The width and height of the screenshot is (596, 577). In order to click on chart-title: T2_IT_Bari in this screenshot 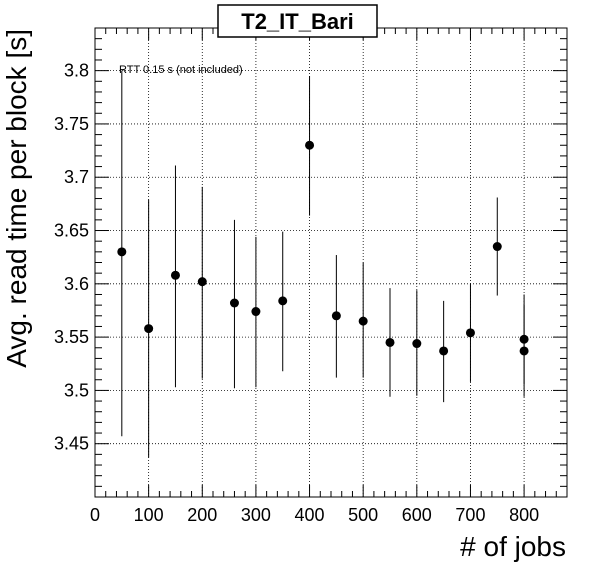, I will do `click(297, 21)`.